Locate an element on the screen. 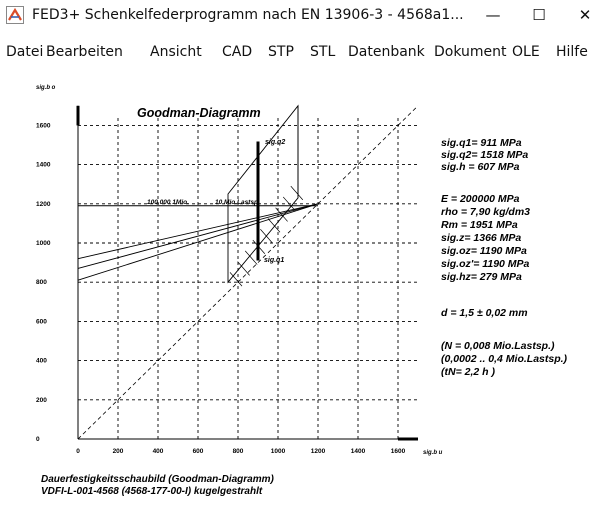 The height and width of the screenshot is (514, 608). y-axis-label: sig.b o is located at coordinates (46, 88).